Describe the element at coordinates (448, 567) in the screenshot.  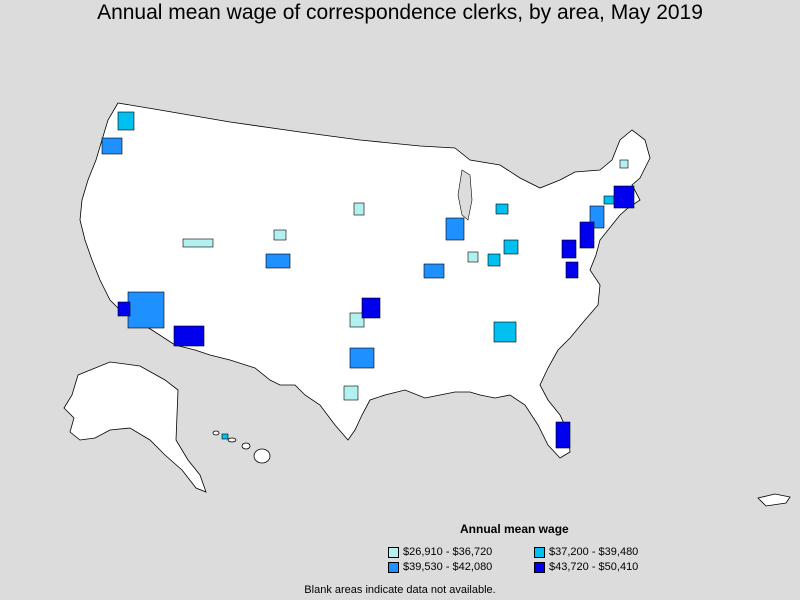
I see `legend-label: $39,530 - $42,080` at that location.